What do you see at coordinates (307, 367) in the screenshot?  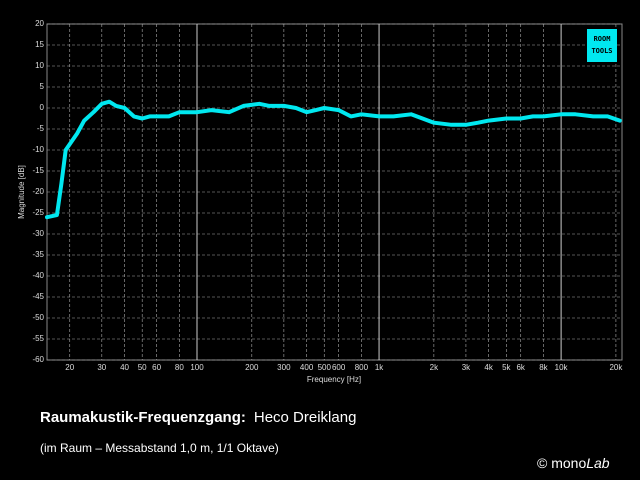 I see `x-tick-label: 400` at bounding box center [307, 367].